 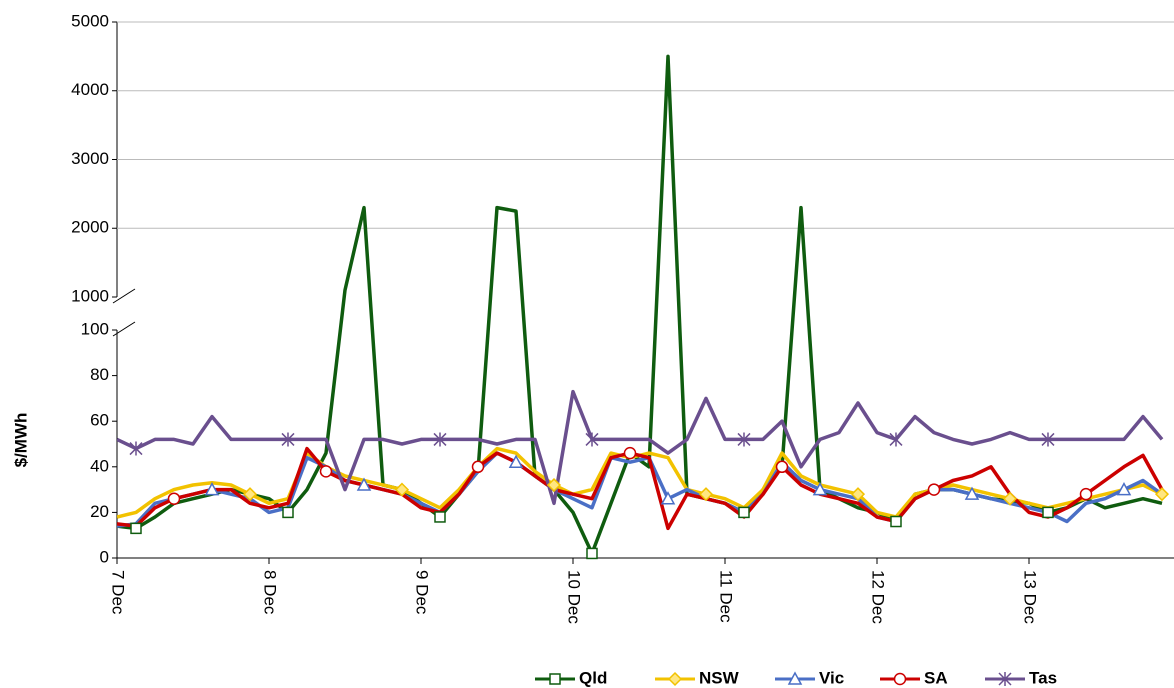 I want to click on x-tick-label: 11 Dec, so click(x=726, y=596).